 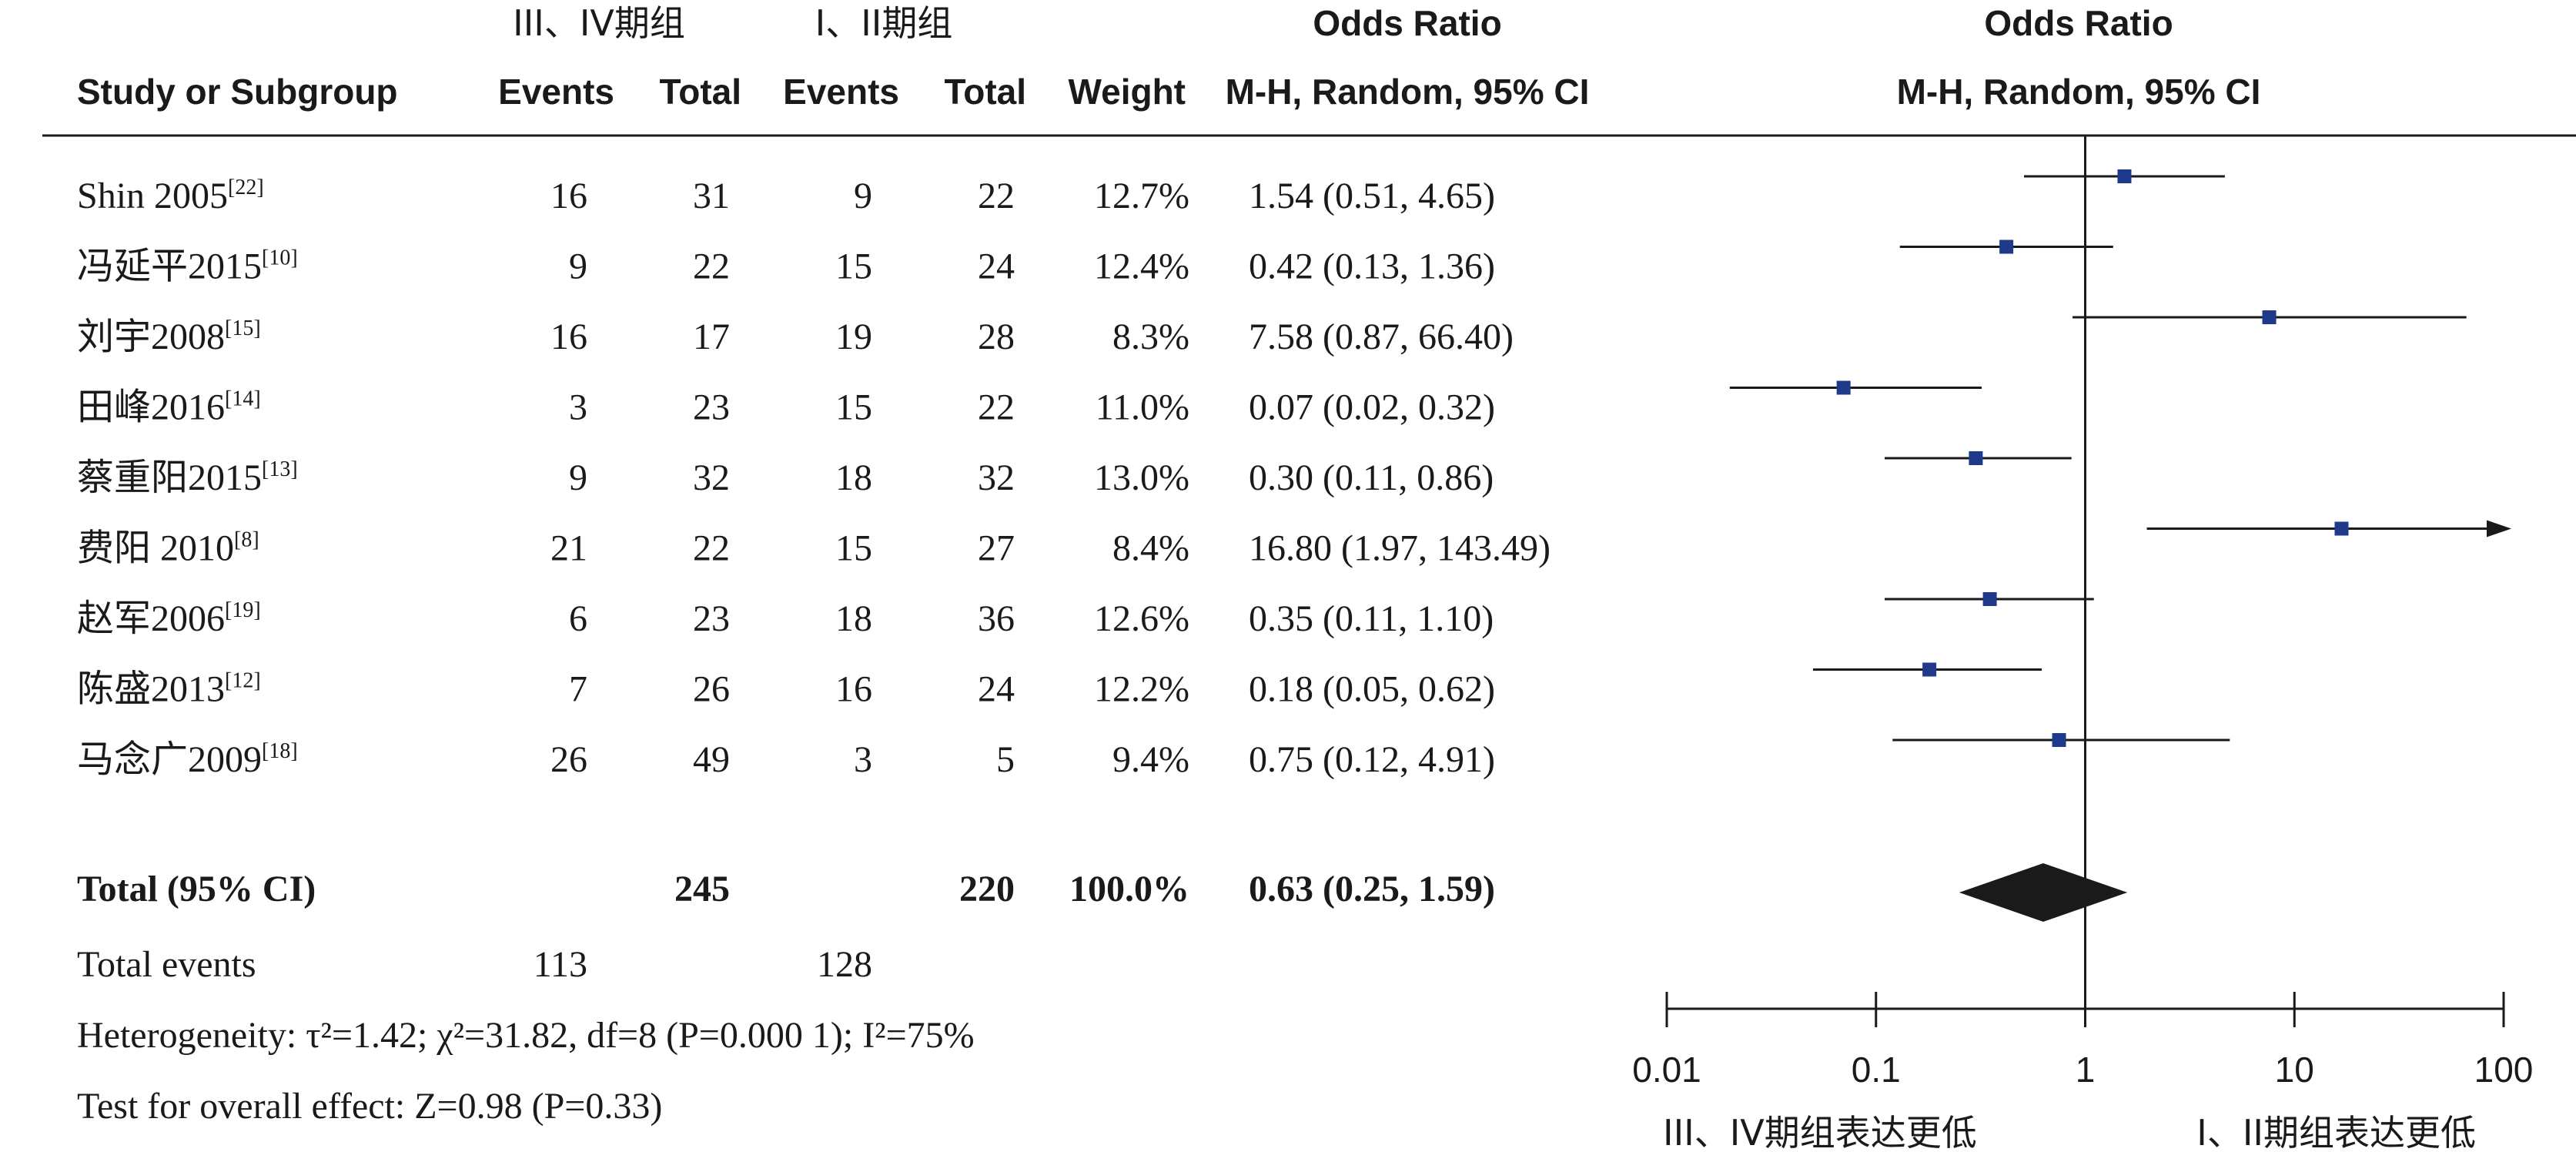 I want to click on study-name: 刘宇2008[15], so click(x=169, y=336).